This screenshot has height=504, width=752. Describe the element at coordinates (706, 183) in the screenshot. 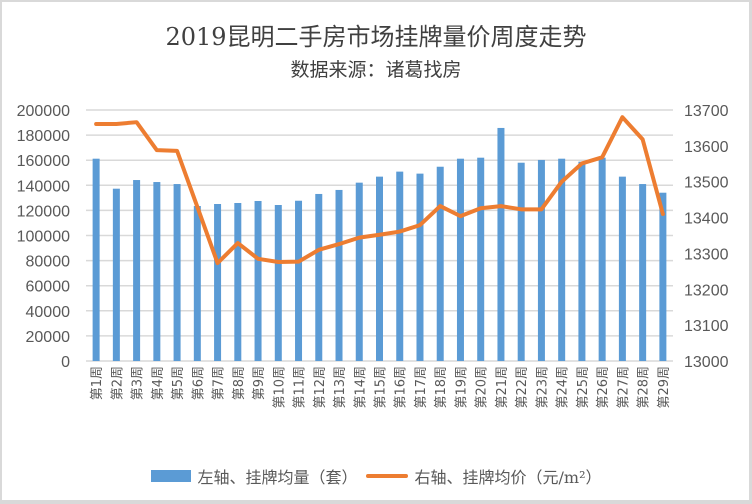

I see `right-axis-tick-label: 13500` at that location.